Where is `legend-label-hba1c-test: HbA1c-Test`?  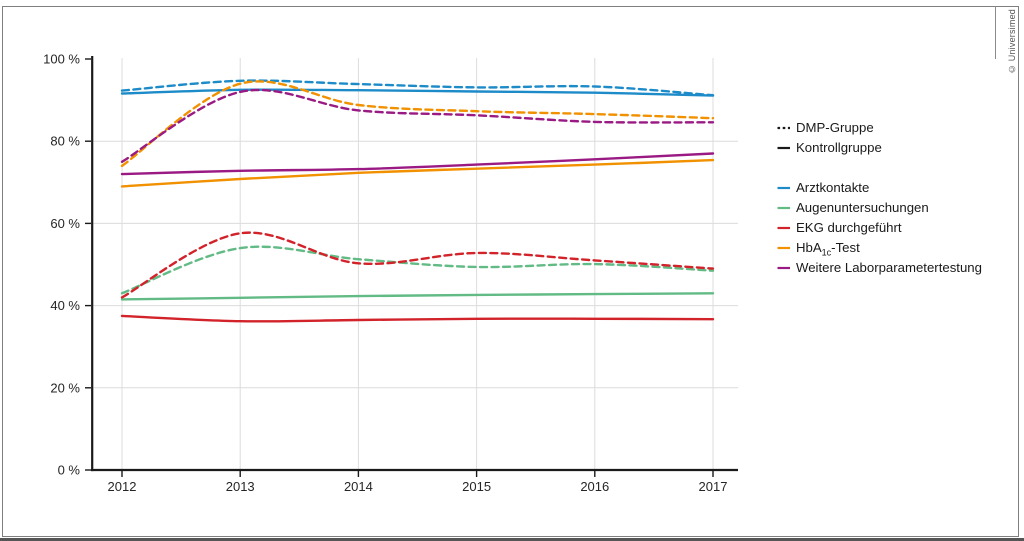 legend-label-hba1c-test: HbA1c-Test is located at coordinates (828, 249).